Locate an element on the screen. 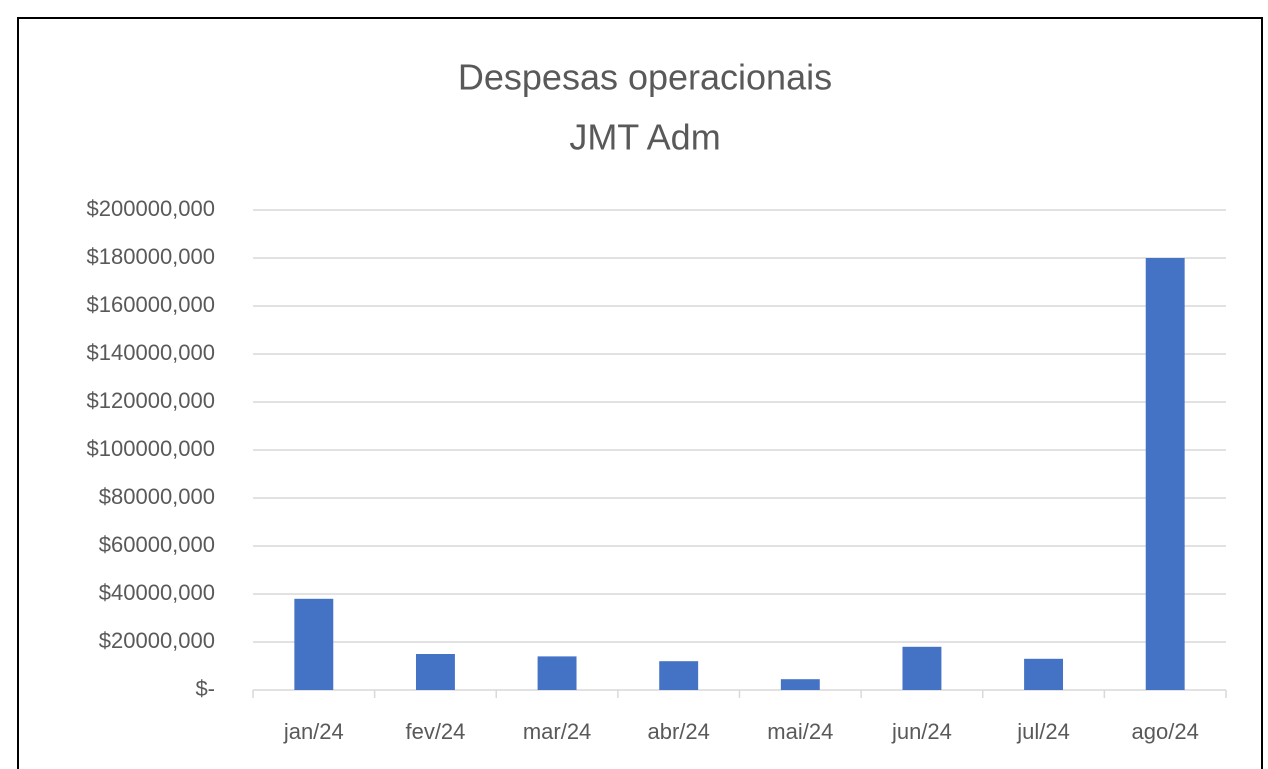 The width and height of the screenshot is (1268, 769). x-tick-label: jan/24 is located at coordinates (313, 731).